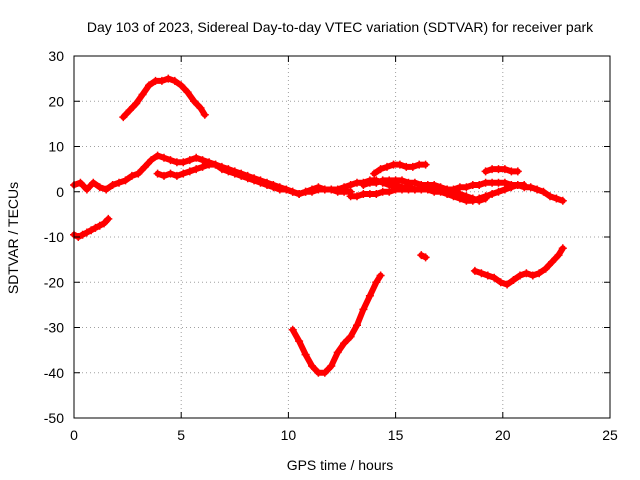 Image resolution: width=640 pixels, height=480 pixels. What do you see at coordinates (54, 373) in the screenshot?
I see `y-tick-label: -40` at bounding box center [54, 373].